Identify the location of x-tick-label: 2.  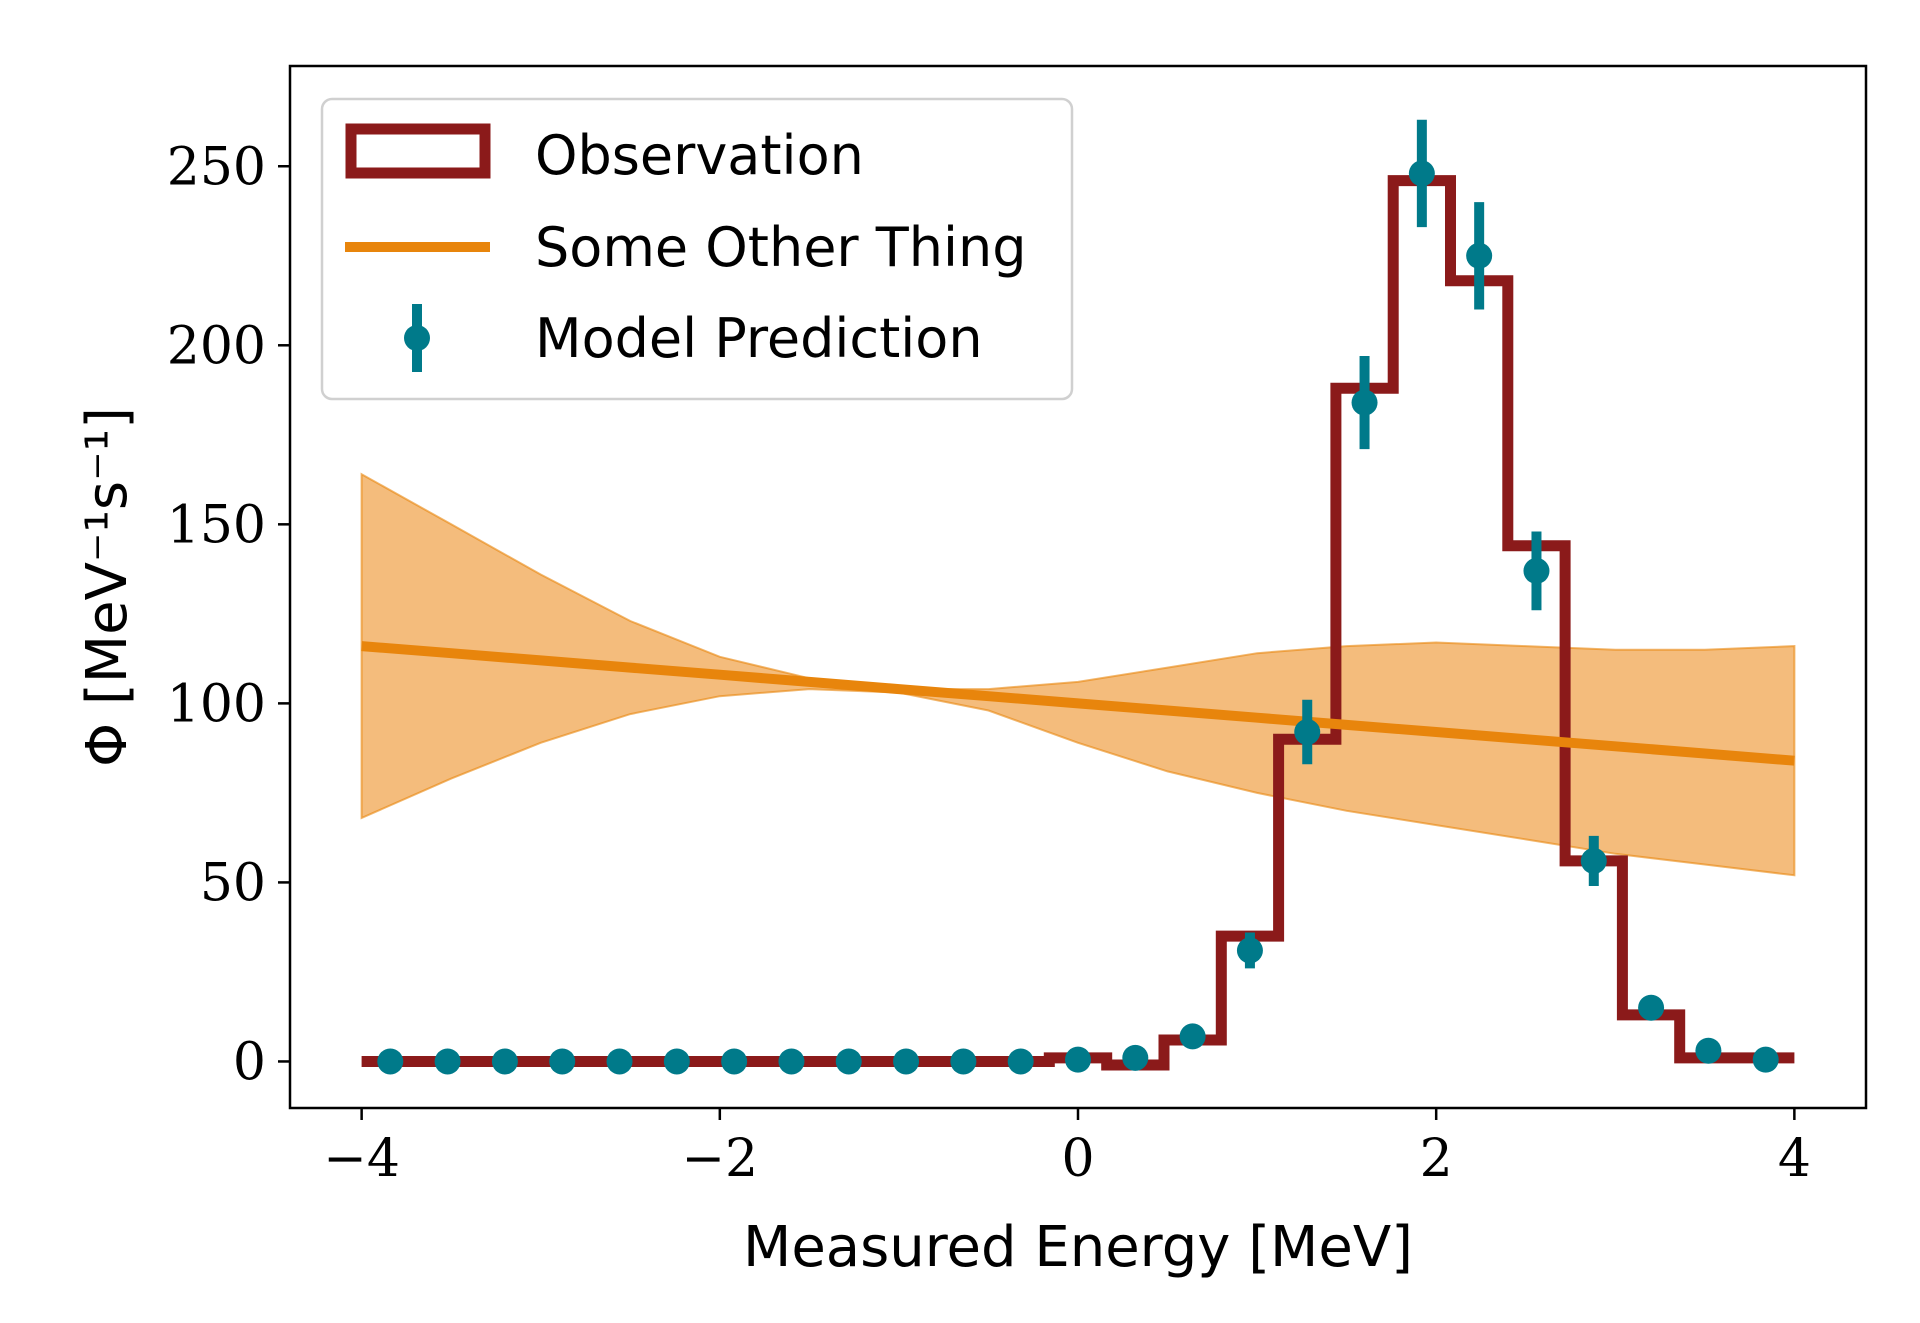
(1436, 1159).